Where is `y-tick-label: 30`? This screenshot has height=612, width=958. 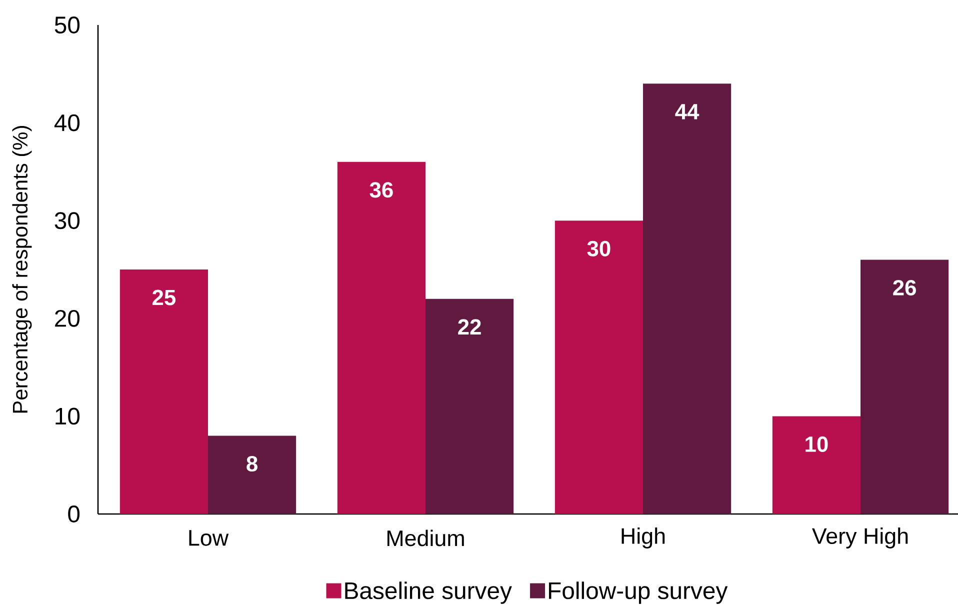
y-tick-label: 30 is located at coordinates (67, 221).